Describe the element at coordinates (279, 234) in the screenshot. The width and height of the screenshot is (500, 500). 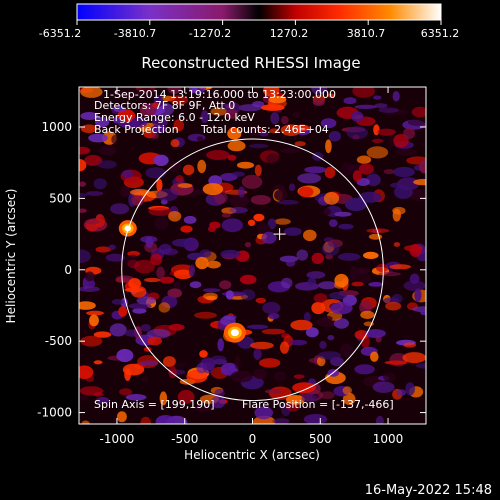
I see `sun-center-crosshair` at that location.